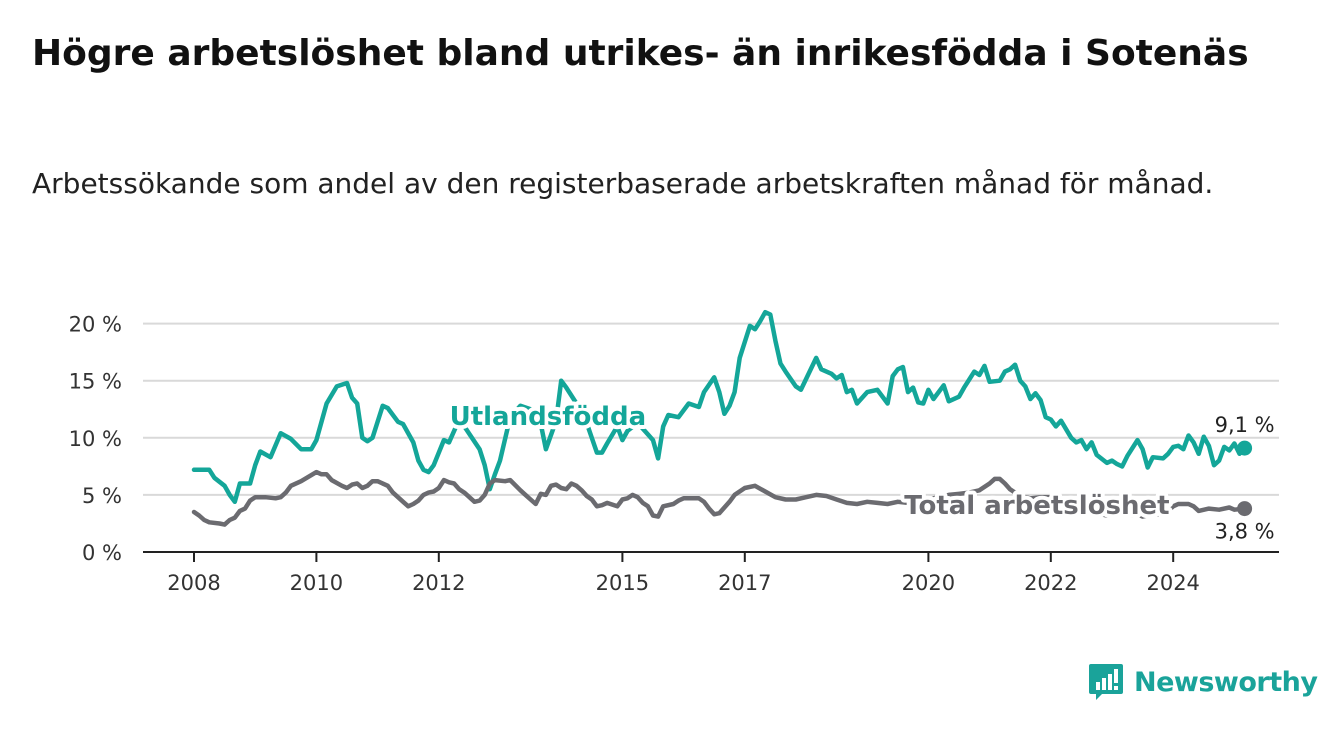 This screenshot has width=1340, height=734. I want to click on end-label-total: 3,8 %, so click(1245, 532).